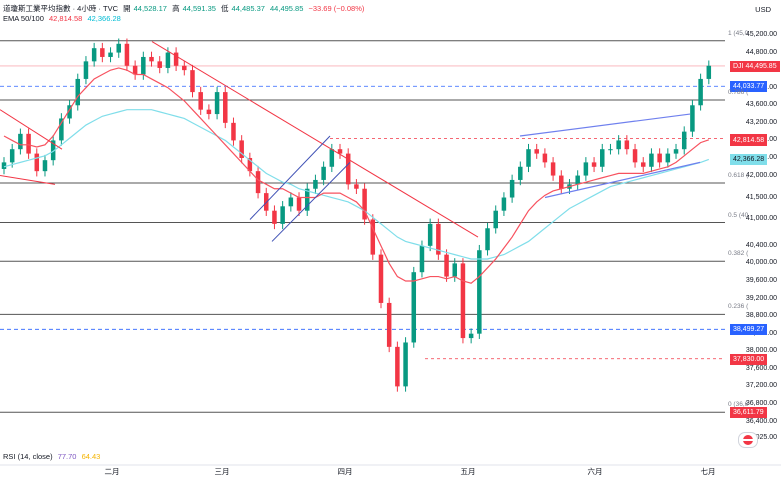 This screenshot has height=482, width=781. What do you see at coordinates (104, 18) in the screenshot?
I see `ema100-value: 42,366.28` at bounding box center [104, 18].